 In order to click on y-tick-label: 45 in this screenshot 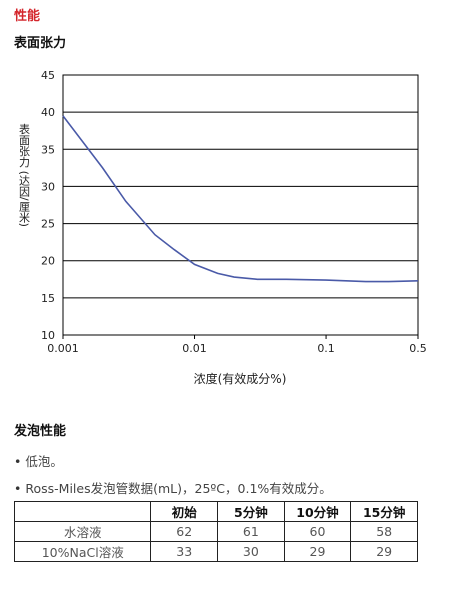, I will do `click(48, 75)`.